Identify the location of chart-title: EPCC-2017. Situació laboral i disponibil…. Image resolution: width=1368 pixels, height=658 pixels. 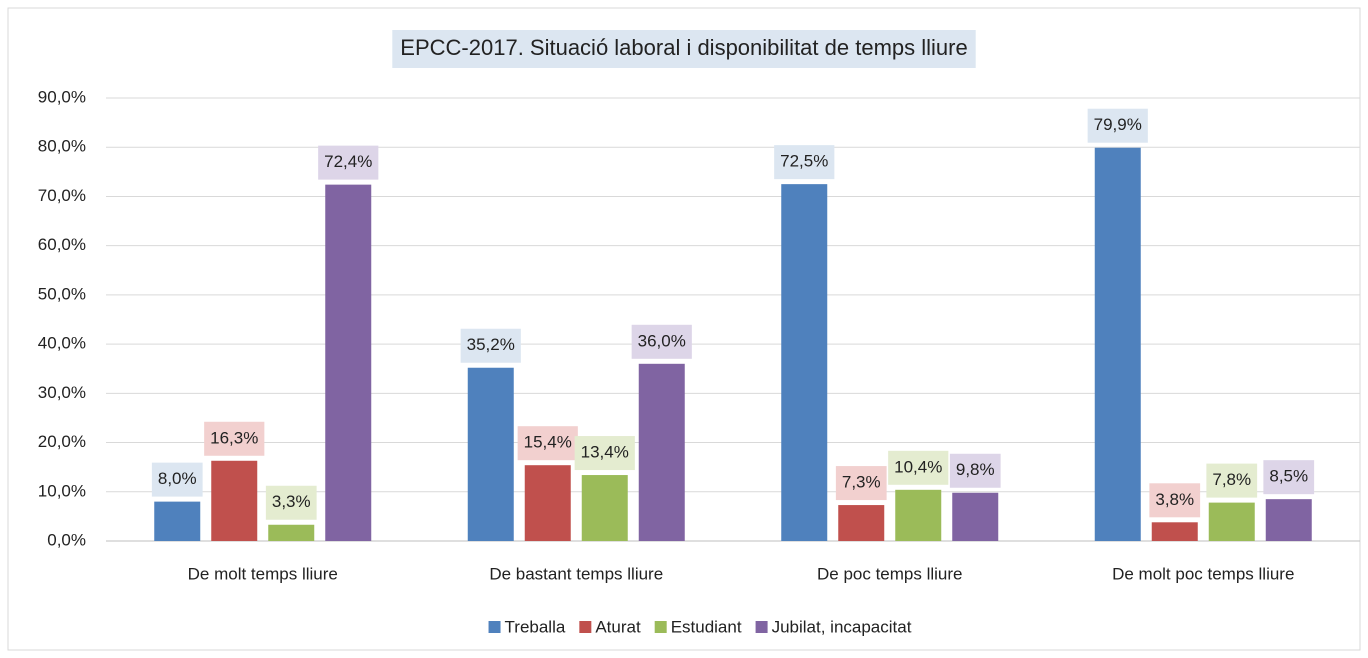
(683, 47).